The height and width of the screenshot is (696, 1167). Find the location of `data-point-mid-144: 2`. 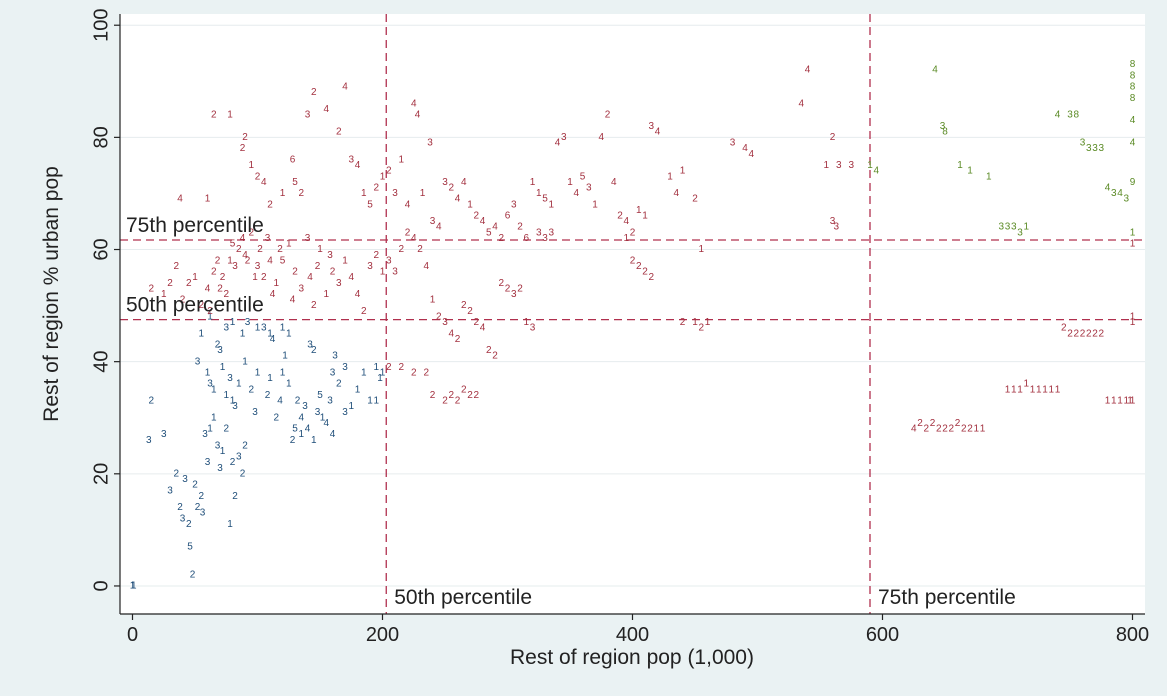

data-point-mid-144: 2 is located at coordinates (420, 249).